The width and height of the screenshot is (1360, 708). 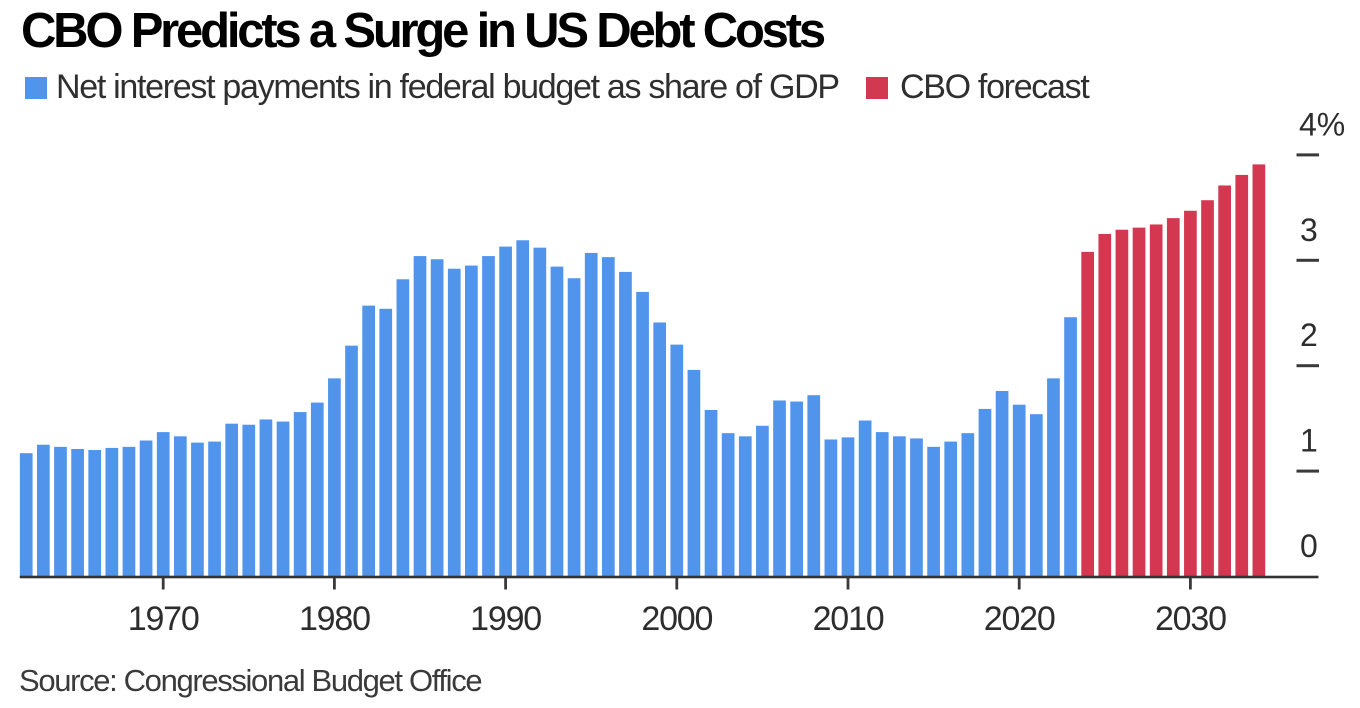 I want to click on svg-text: 1990, so click(x=505, y=619).